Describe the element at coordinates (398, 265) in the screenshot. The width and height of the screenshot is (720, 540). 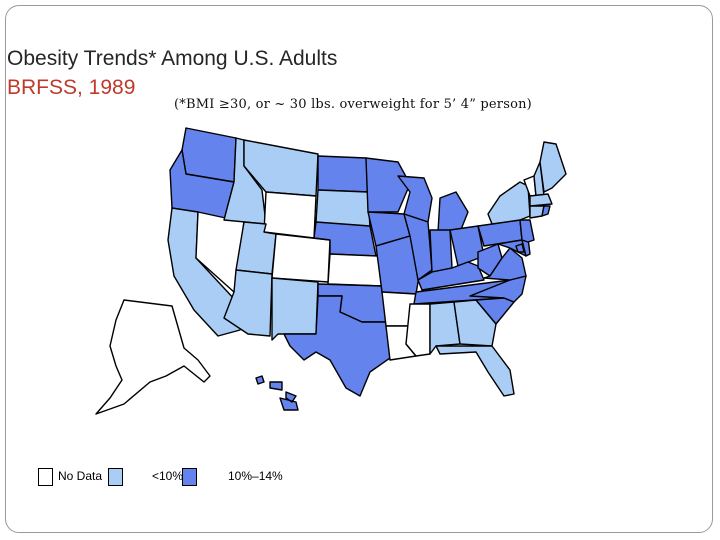
I see `state-MO` at that location.